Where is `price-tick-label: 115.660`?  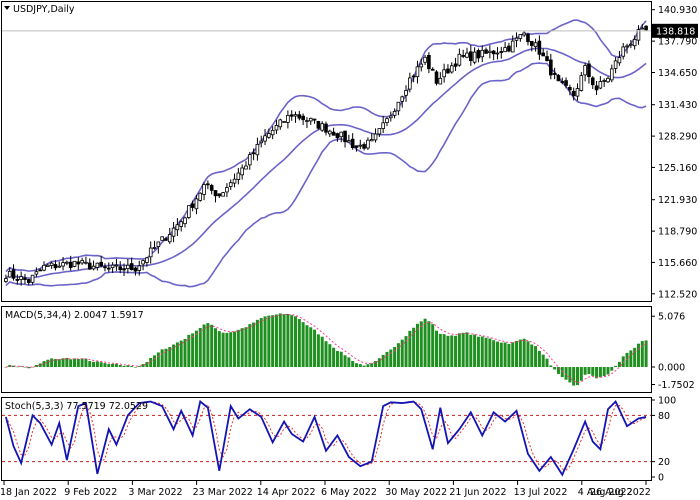
price-tick-label: 115.660 is located at coordinates (677, 263).